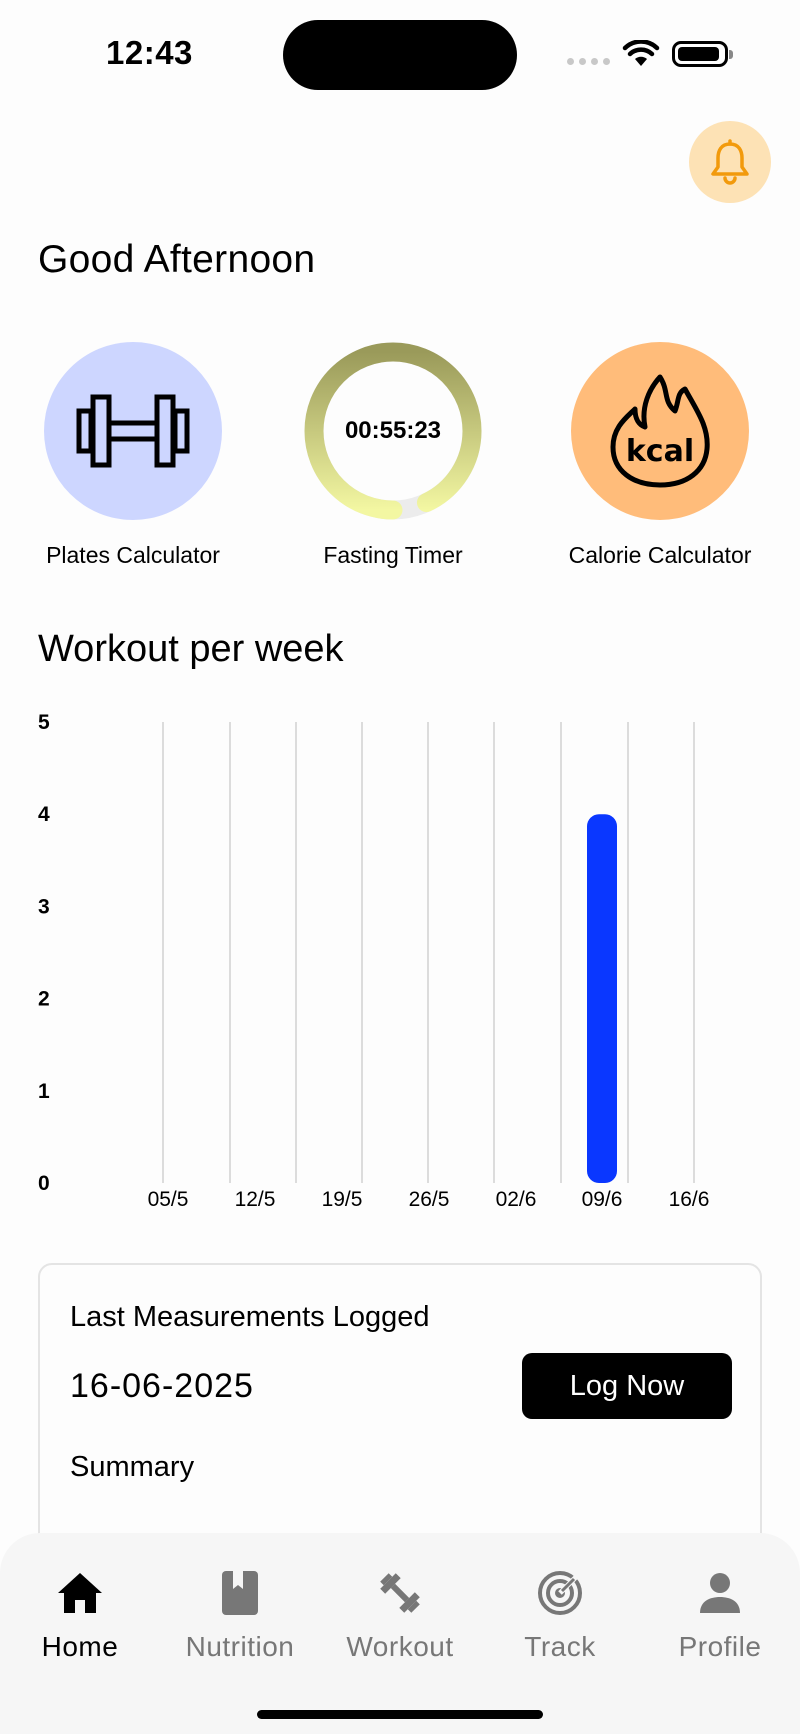  What do you see at coordinates (560, 1593) in the screenshot?
I see `target-icon` at bounding box center [560, 1593].